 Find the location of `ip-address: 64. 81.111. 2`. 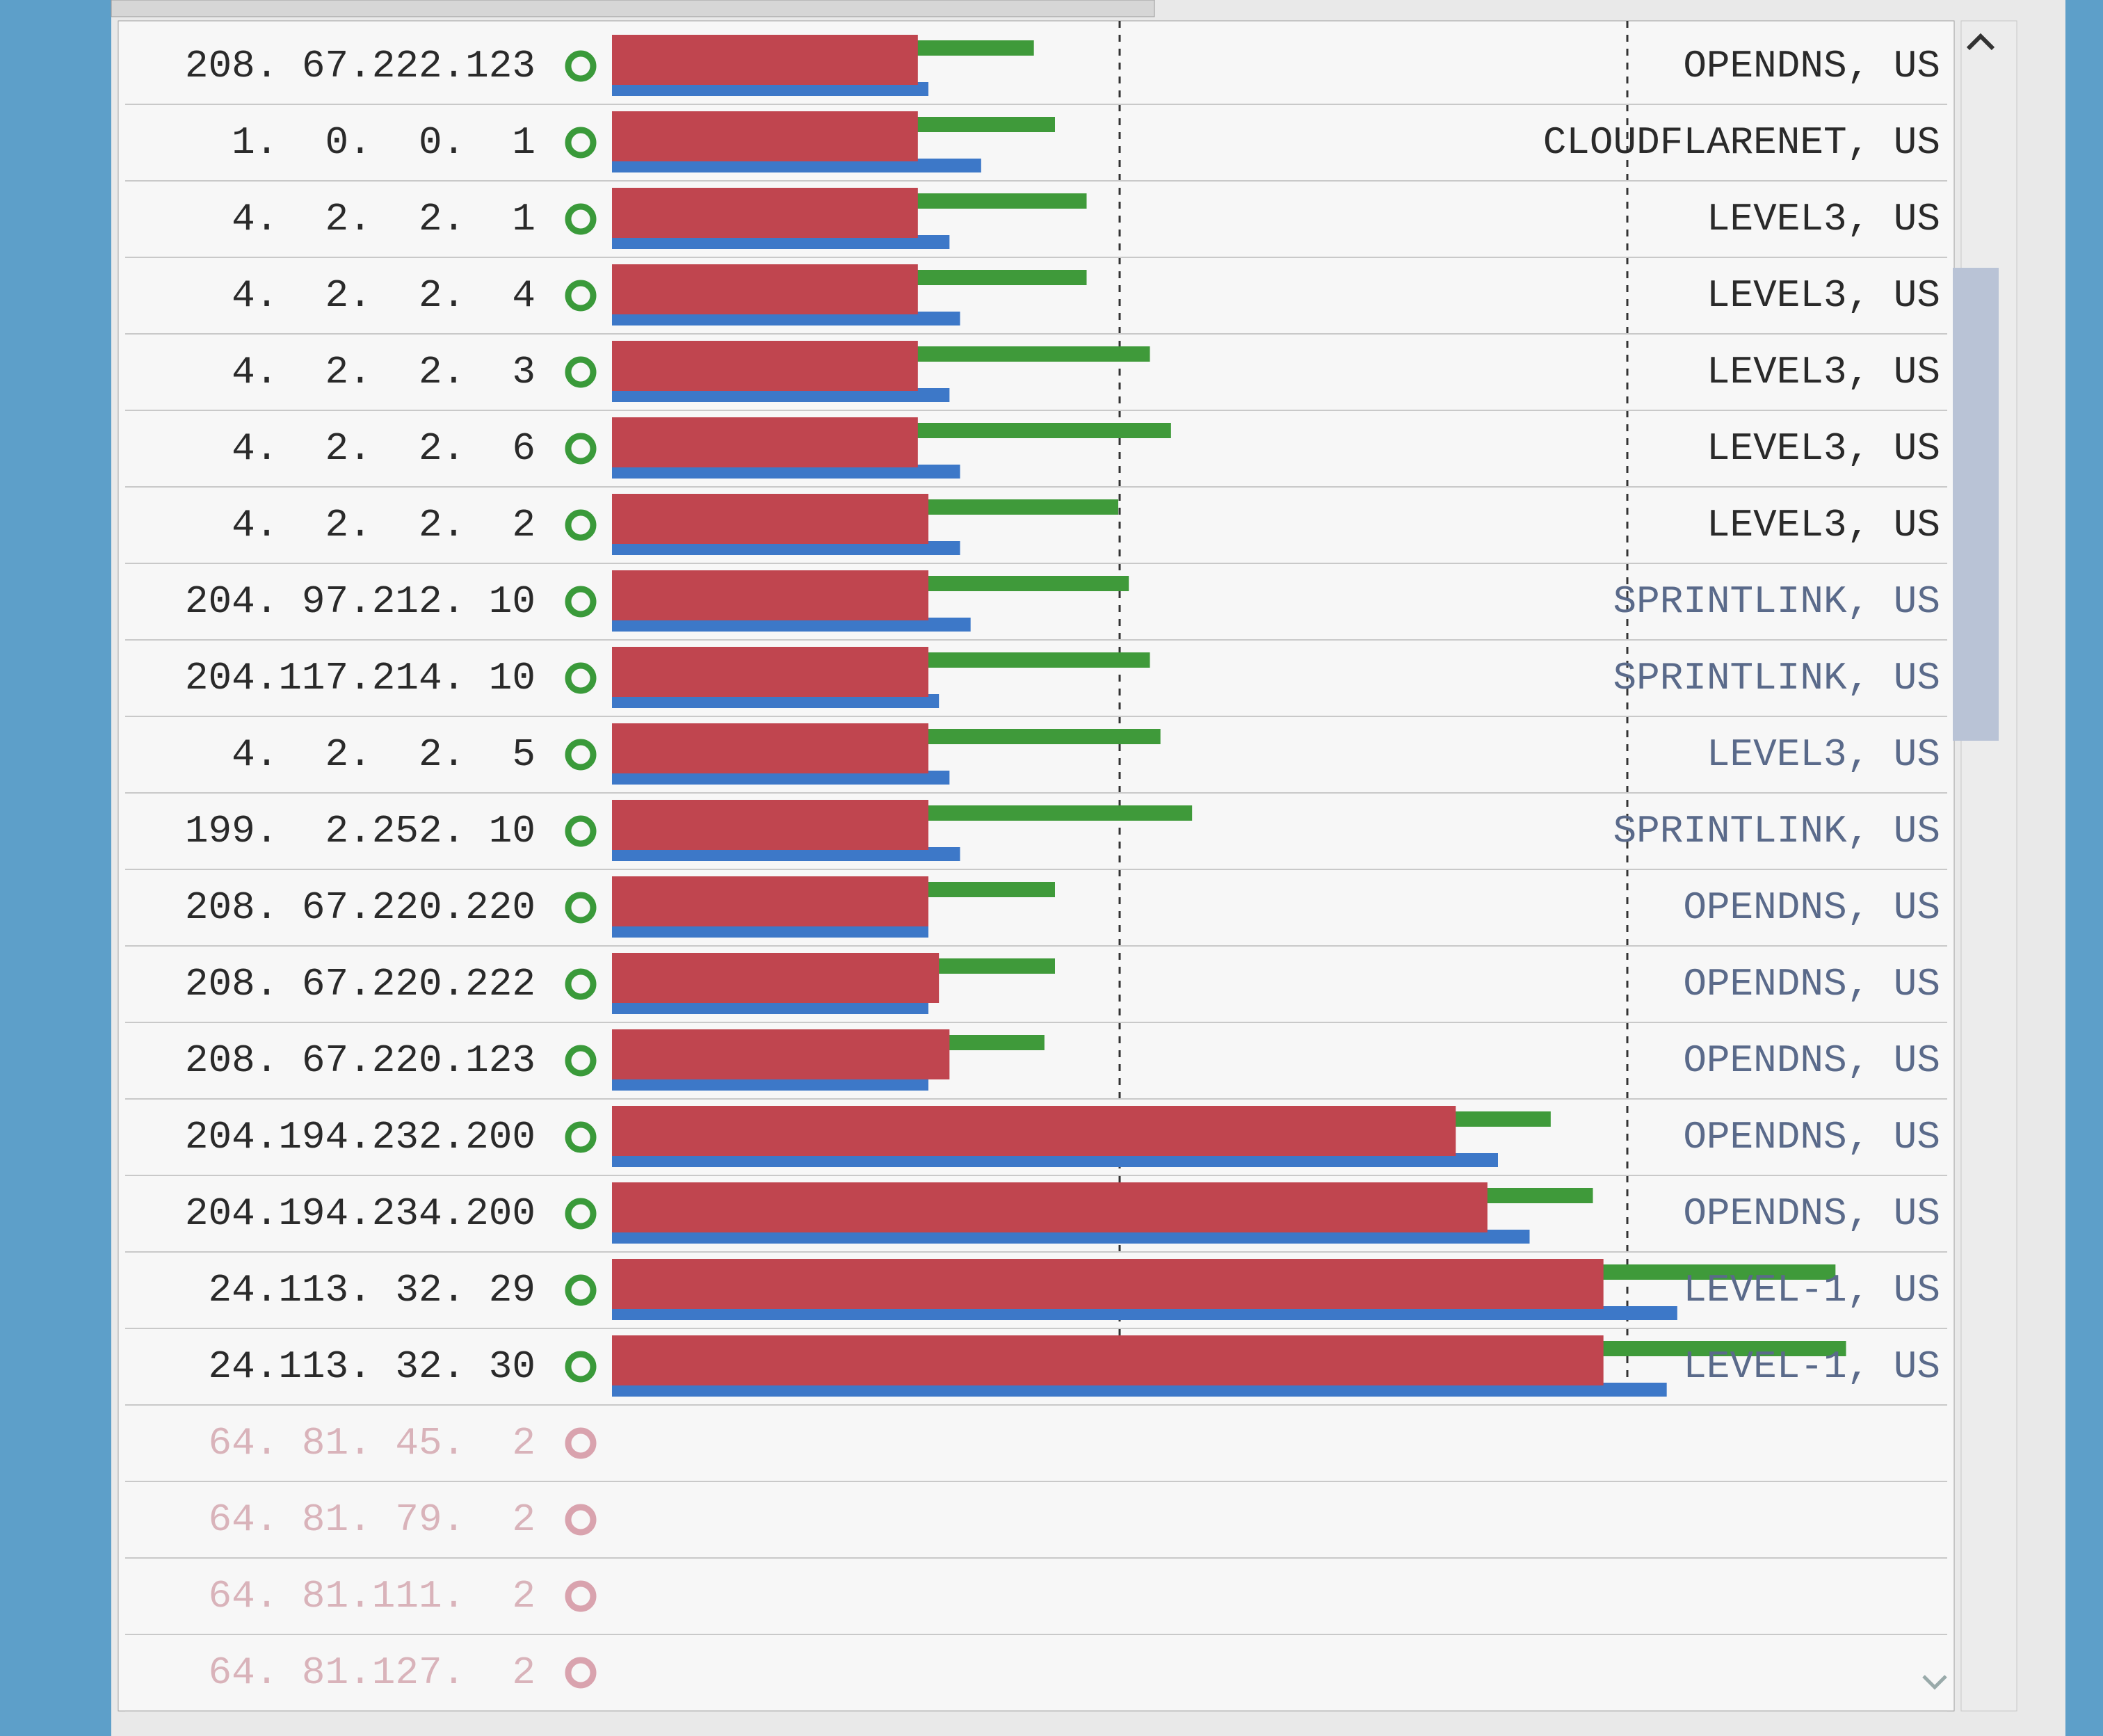

ip-address: 64. 81.111. 2 is located at coordinates (360, 1596).